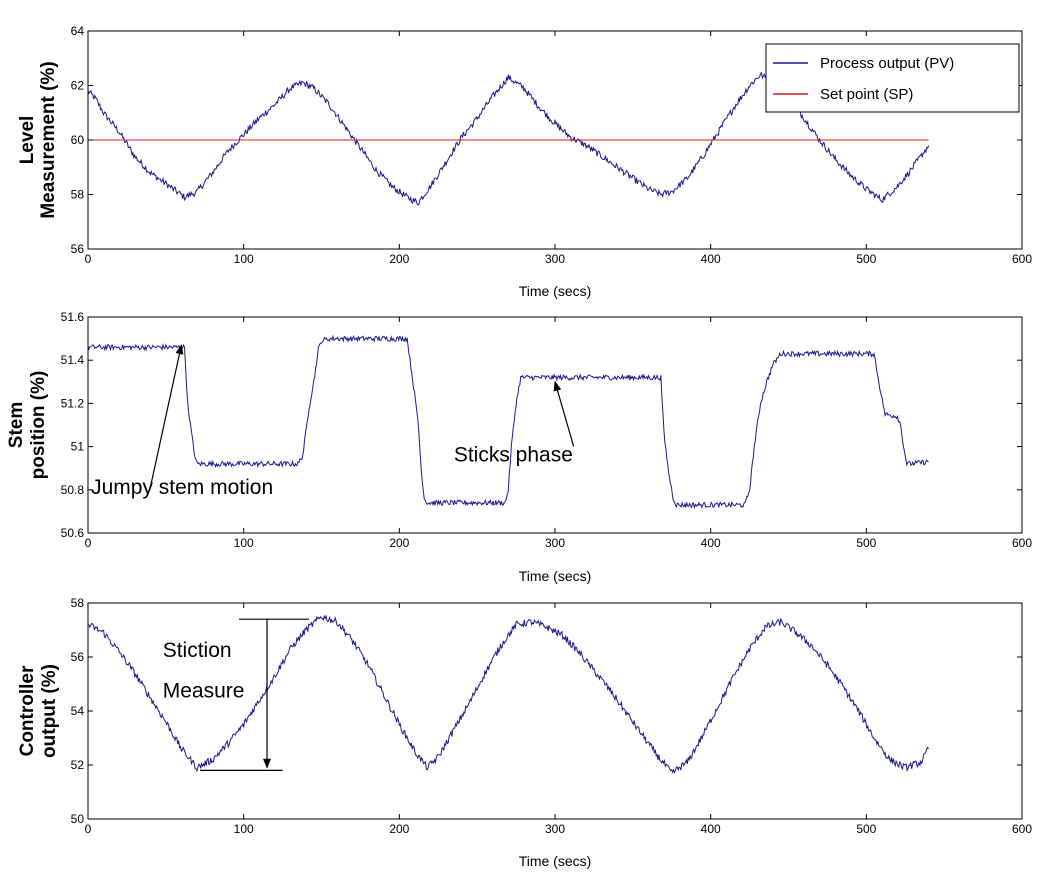 The width and height of the screenshot is (1040, 872). Describe the element at coordinates (78, 140) in the screenshot. I see `y-tick-label: 60` at that location.